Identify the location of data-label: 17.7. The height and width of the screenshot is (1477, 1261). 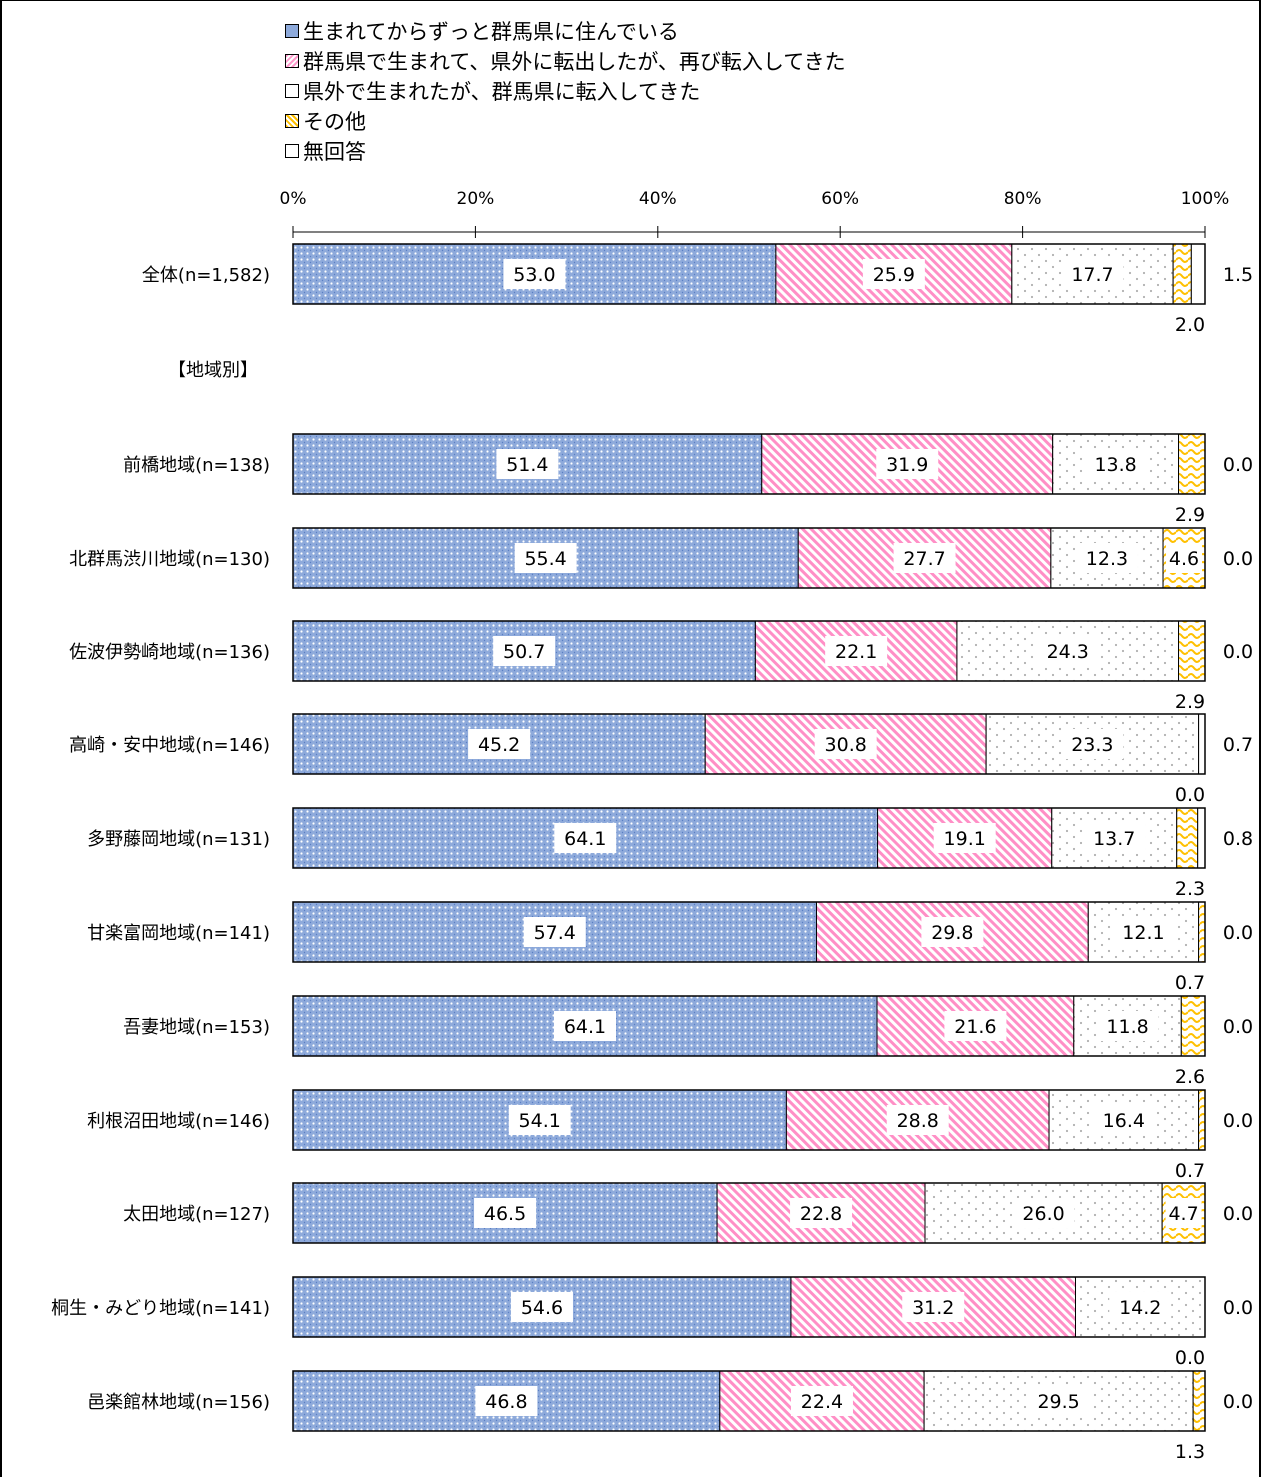
(1092, 275).